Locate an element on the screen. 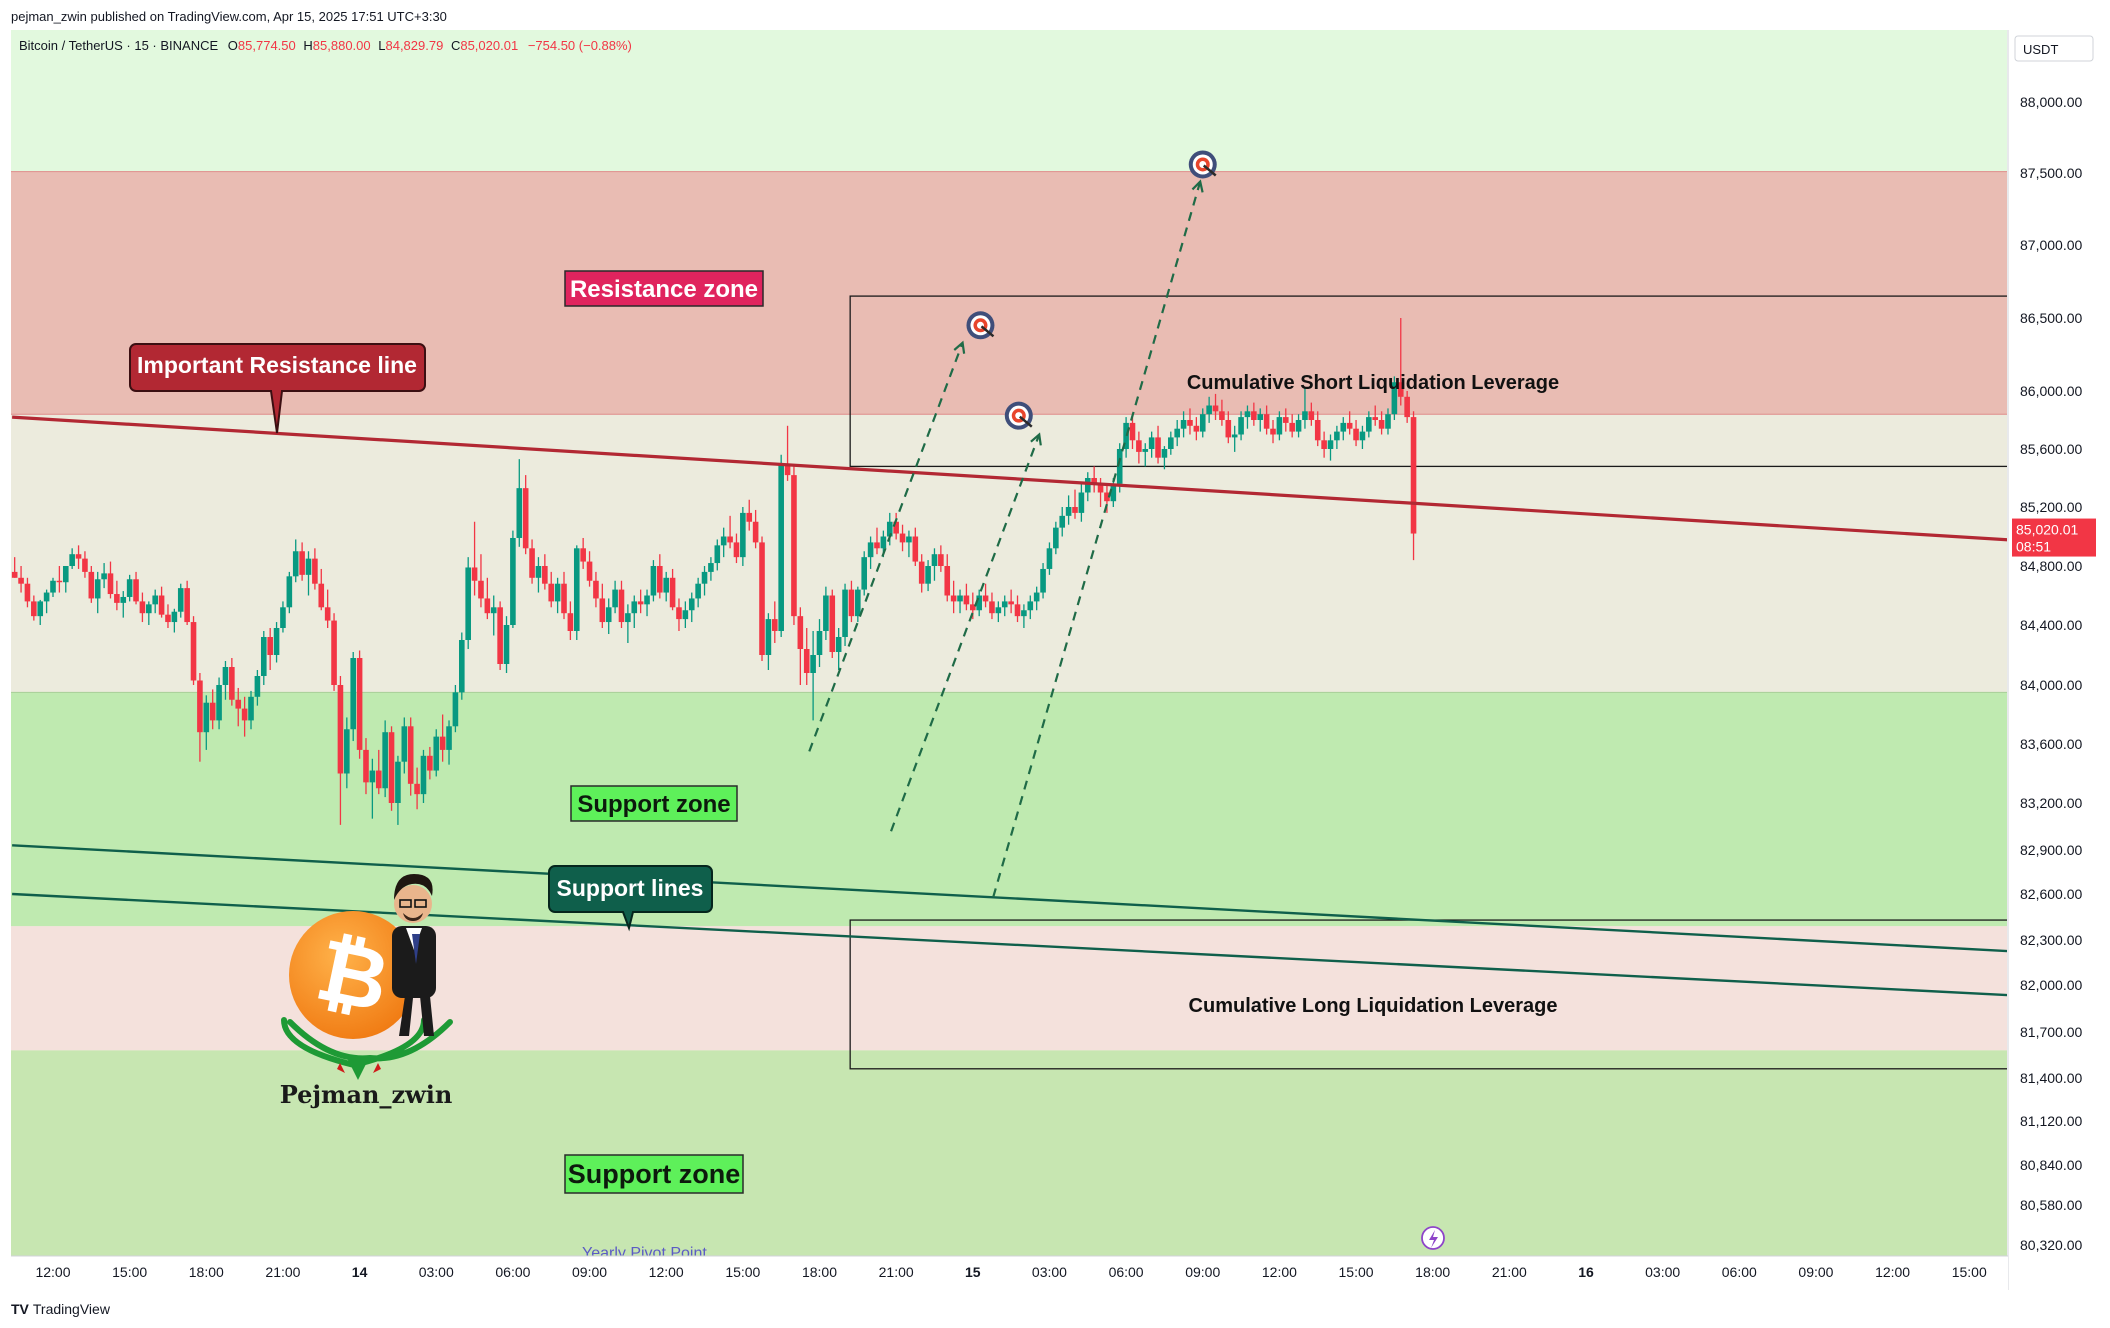  tradingview-footer: TV TradingView is located at coordinates (60, 1309).